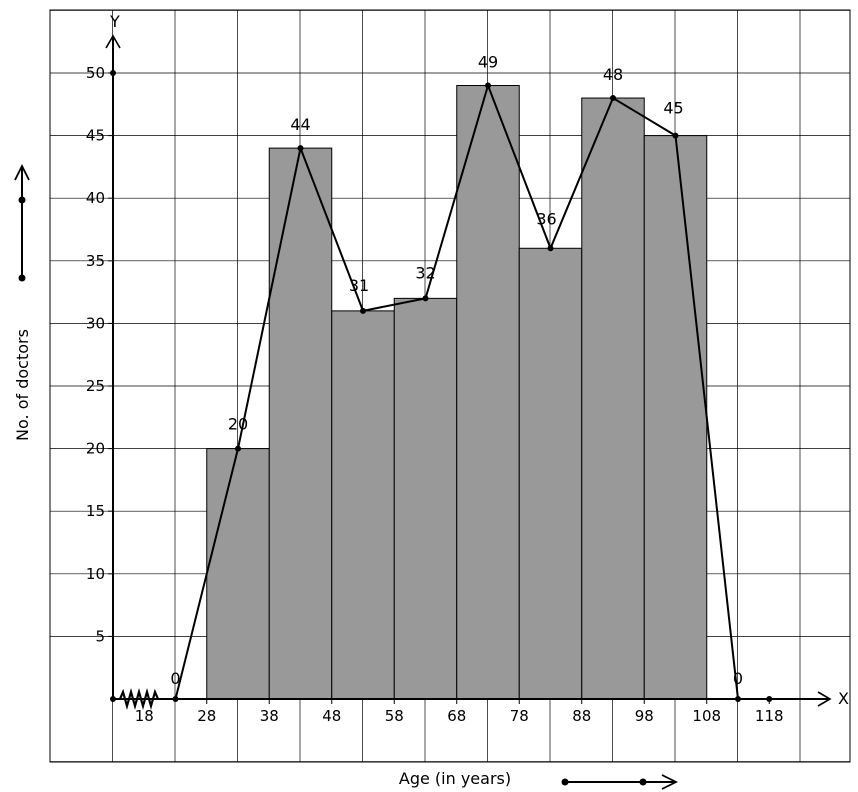 The height and width of the screenshot is (792, 858). I want to click on data-label: 45, so click(673, 108).